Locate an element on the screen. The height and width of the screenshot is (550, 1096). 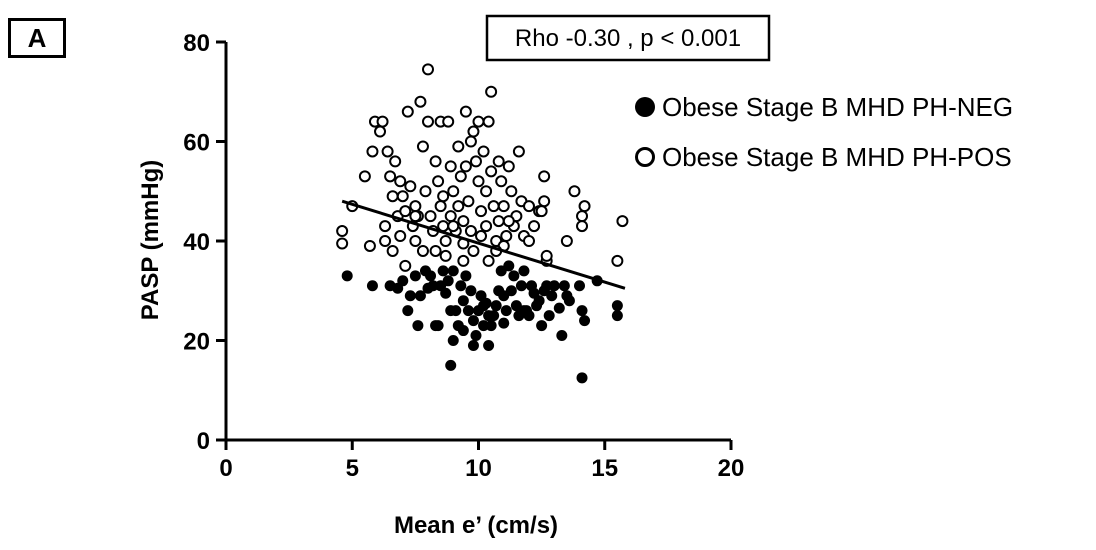
series-ph-neg is located at coordinates (482, 322).